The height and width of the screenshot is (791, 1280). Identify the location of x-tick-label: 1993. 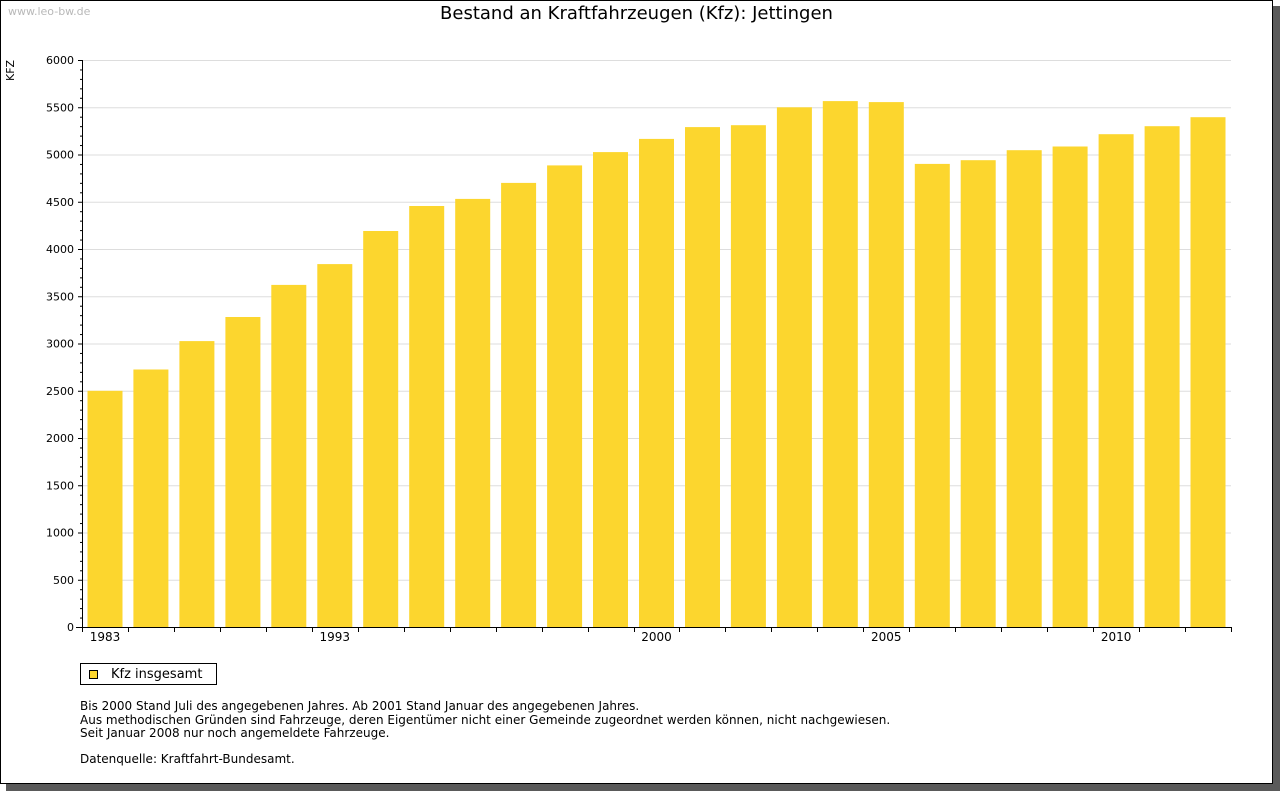
(335, 637).